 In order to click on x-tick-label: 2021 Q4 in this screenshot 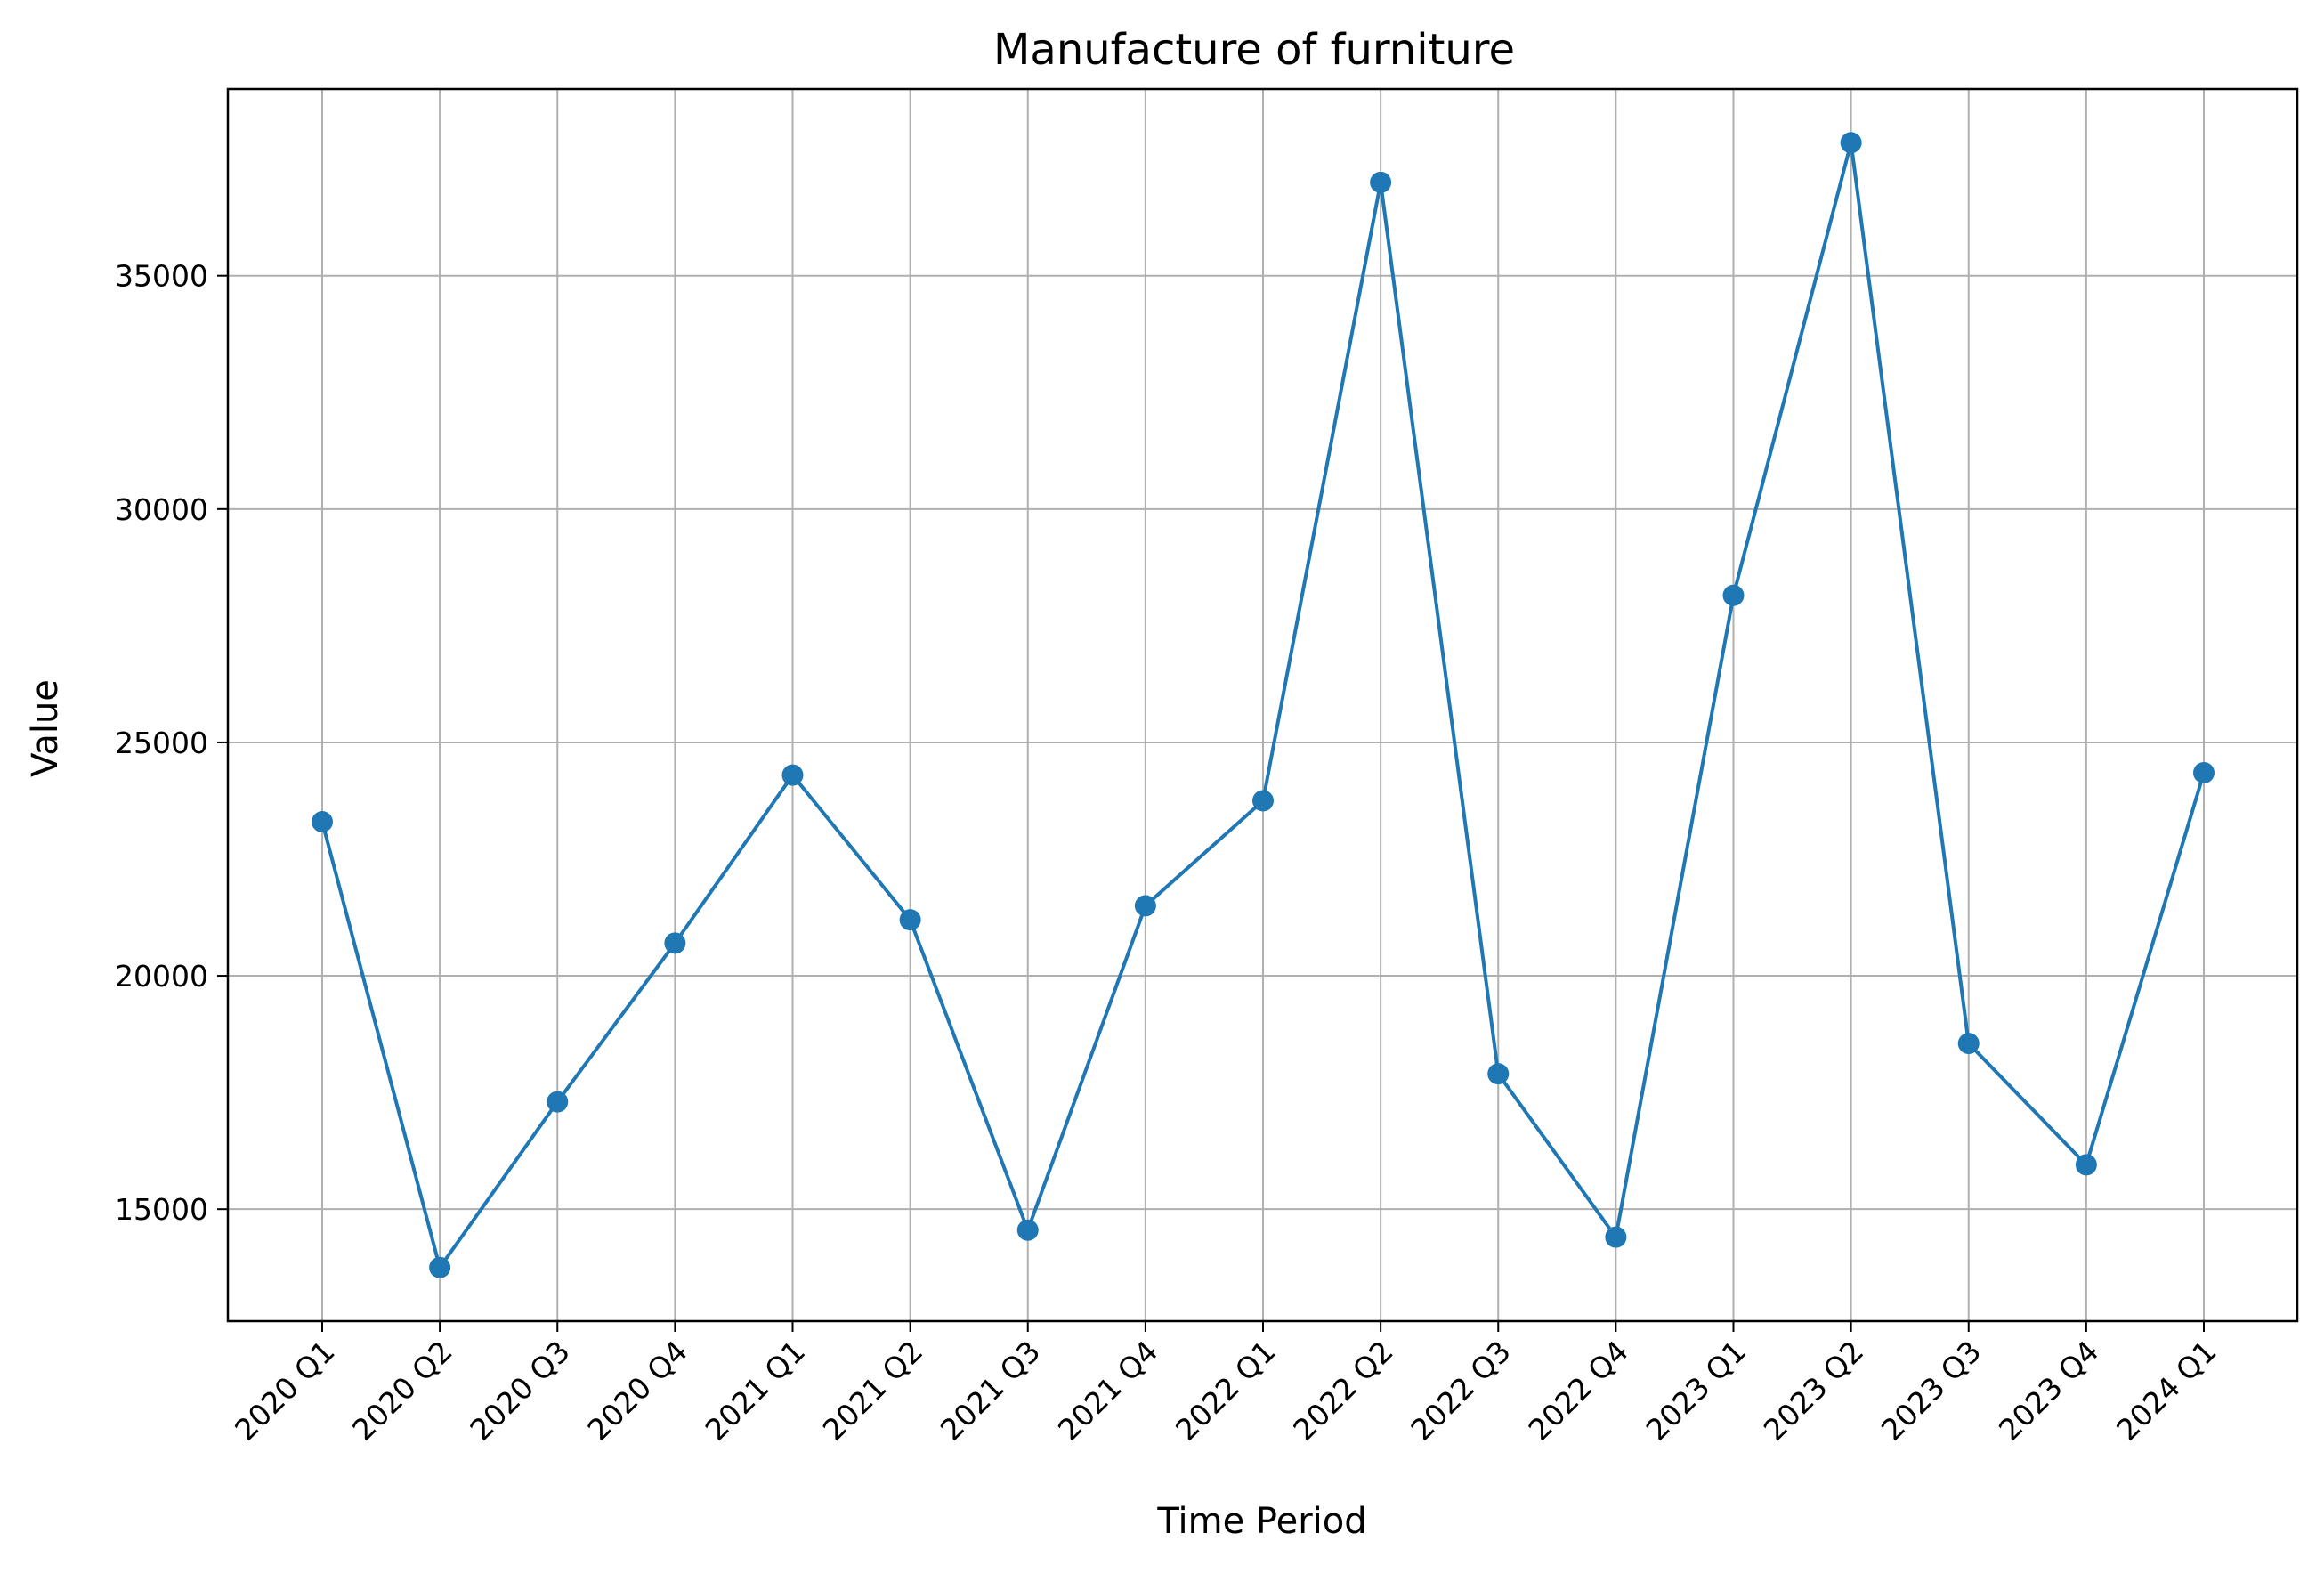, I will do `click(1108, 1391)`.